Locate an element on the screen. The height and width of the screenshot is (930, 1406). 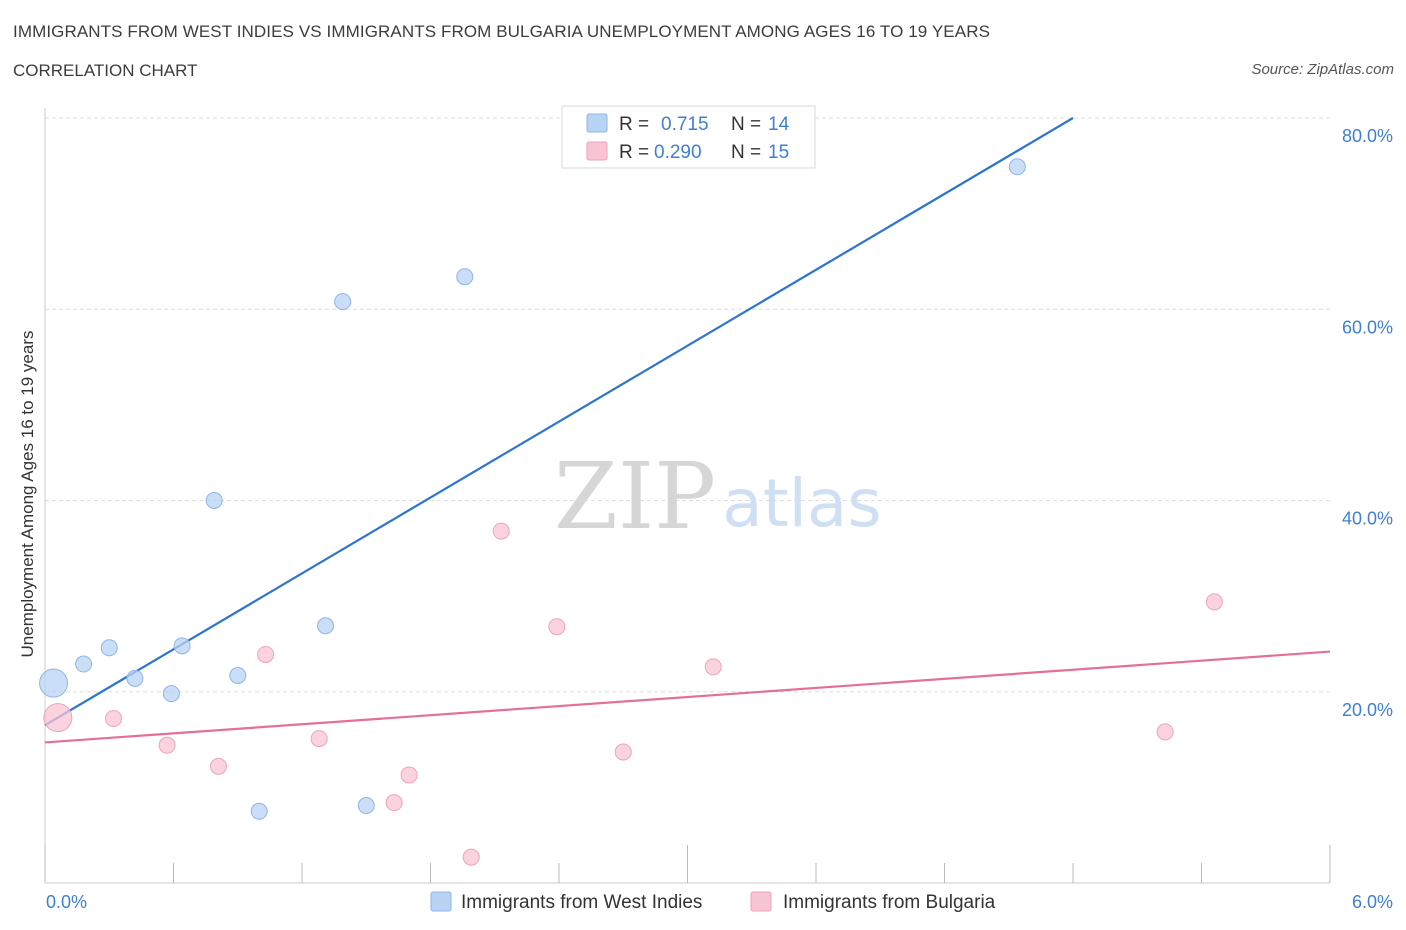
y-tick-label: 60.0% is located at coordinates (1367, 327).